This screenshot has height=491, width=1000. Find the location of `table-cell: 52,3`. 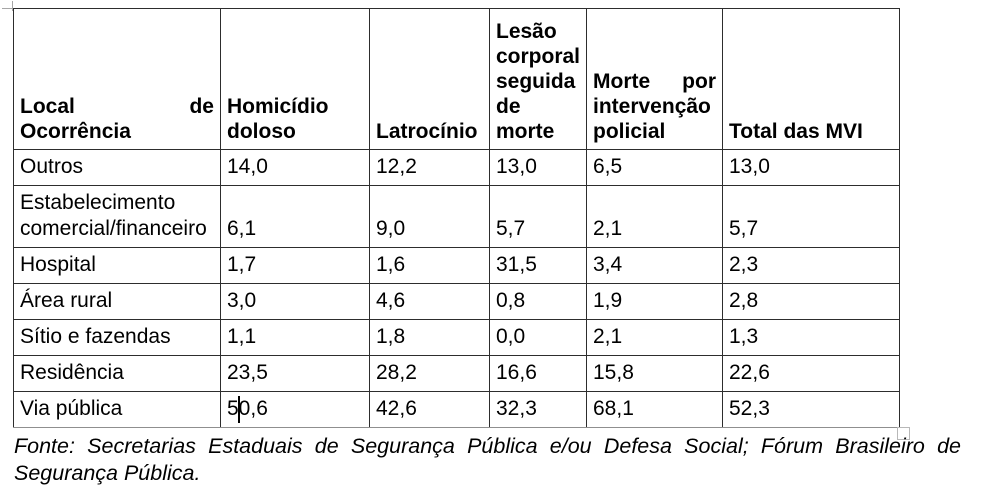

table-cell: 52,3 is located at coordinates (811, 409).